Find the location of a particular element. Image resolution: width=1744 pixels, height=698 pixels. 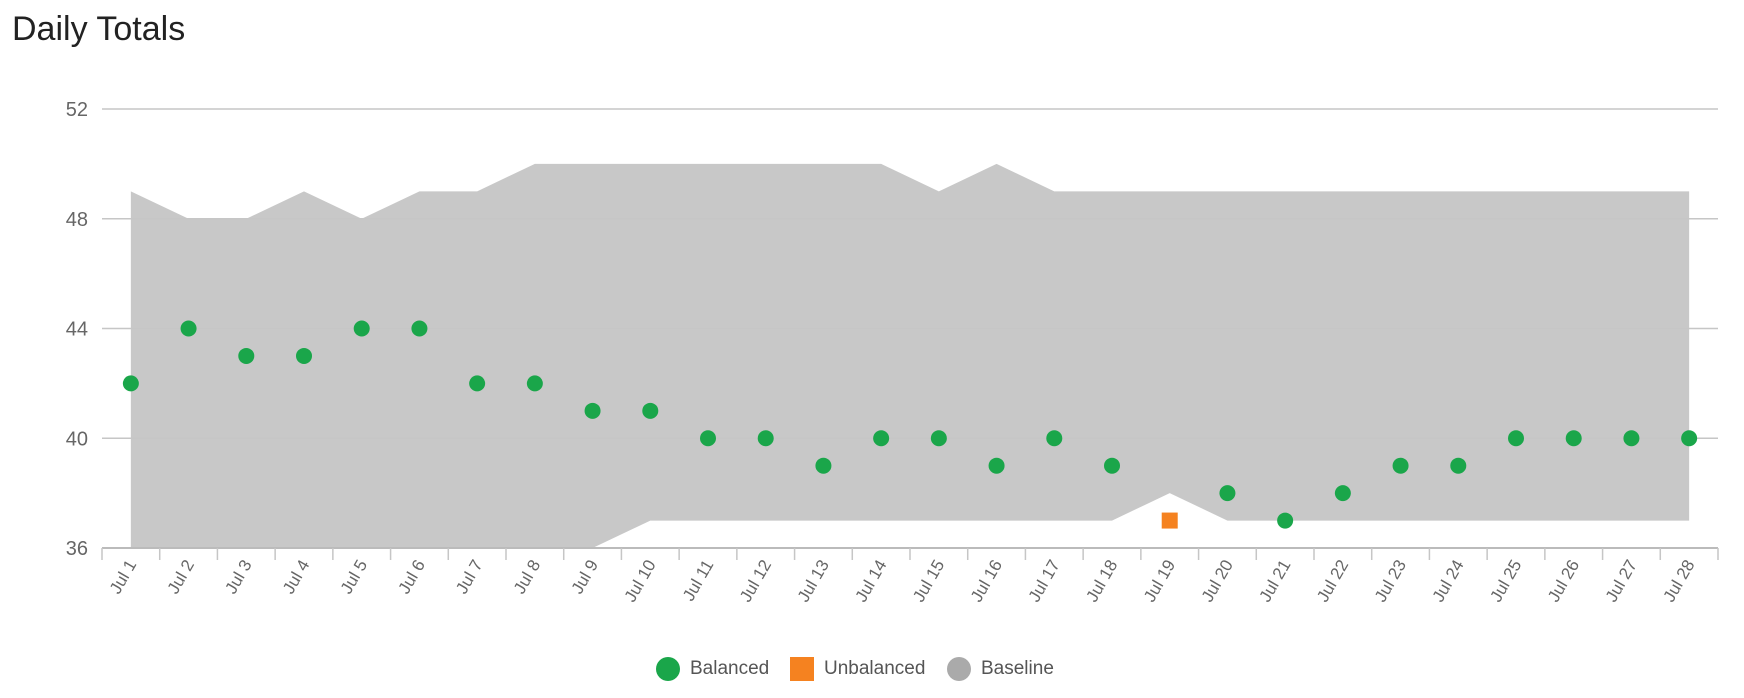

chart-title: Daily Totals is located at coordinates (99, 29).